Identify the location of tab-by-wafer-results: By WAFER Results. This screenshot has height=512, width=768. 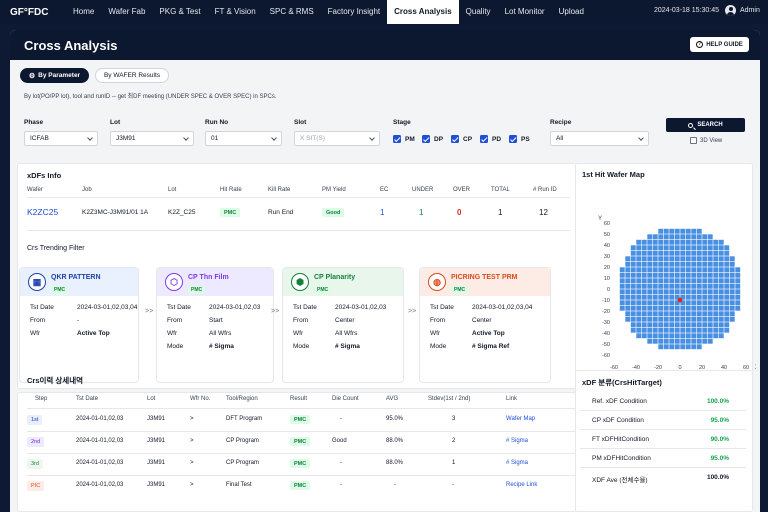
(132, 75).